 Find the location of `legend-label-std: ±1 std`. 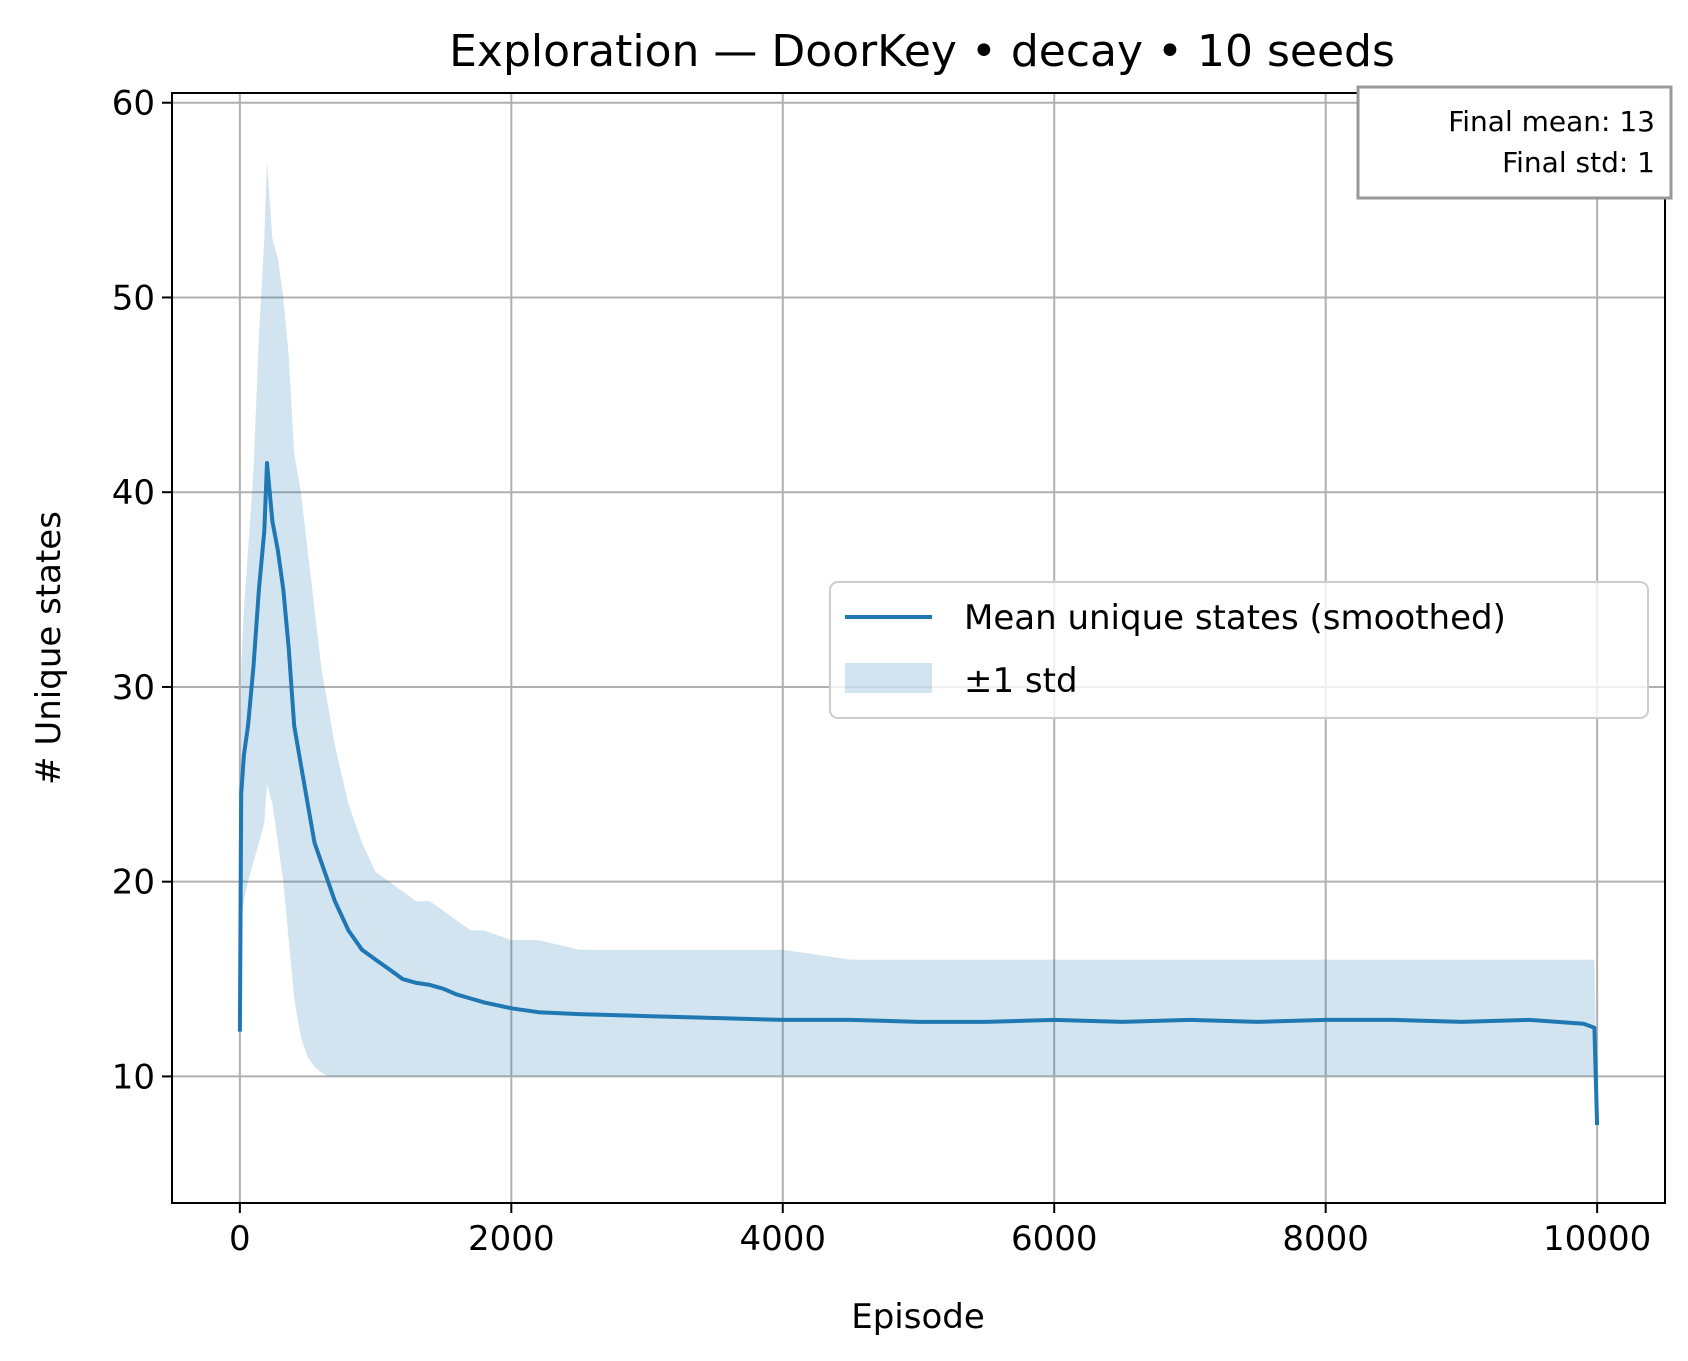

legend-label-std: ±1 std is located at coordinates (1021, 681).